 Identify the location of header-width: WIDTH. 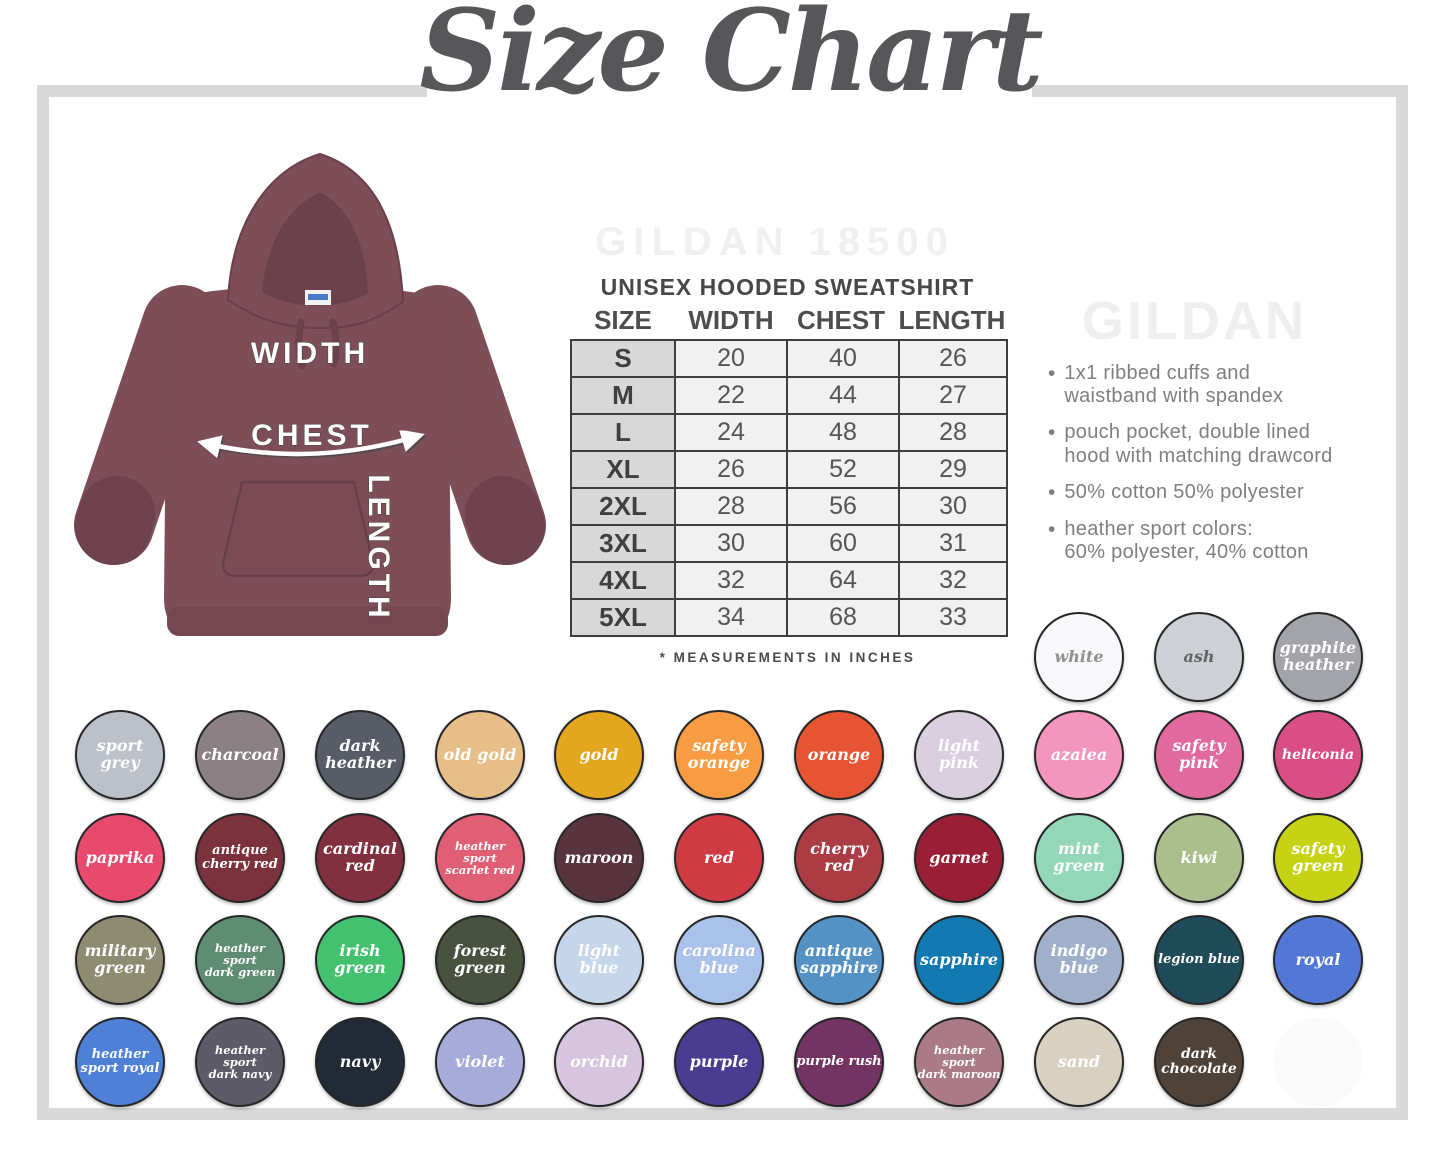
(731, 320).